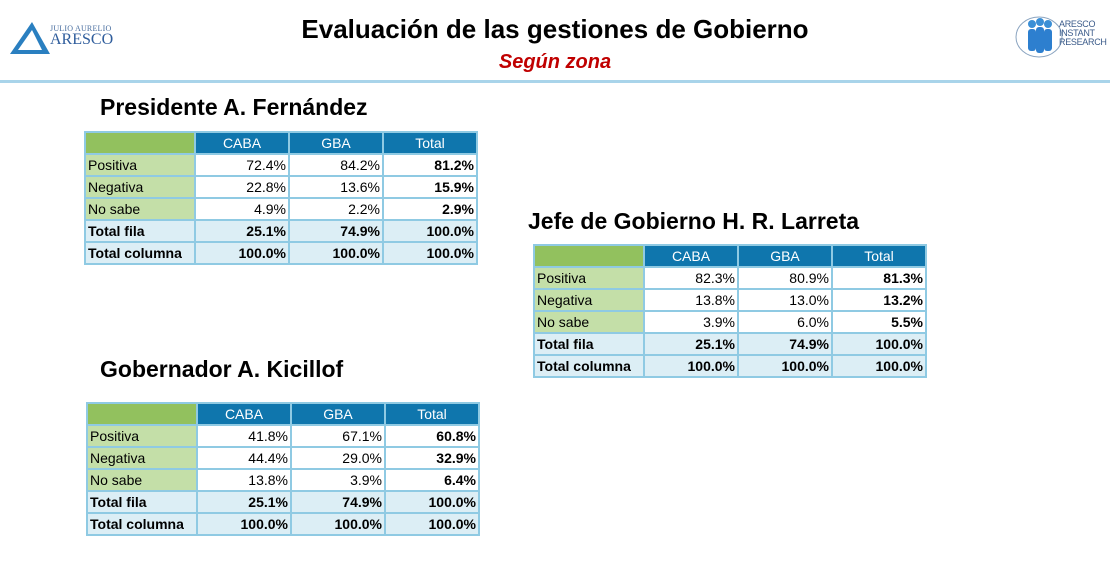 This screenshot has width=1110, height=569. Describe the element at coordinates (785, 278) in the screenshot. I see `table-cell: 80.9%` at that location.